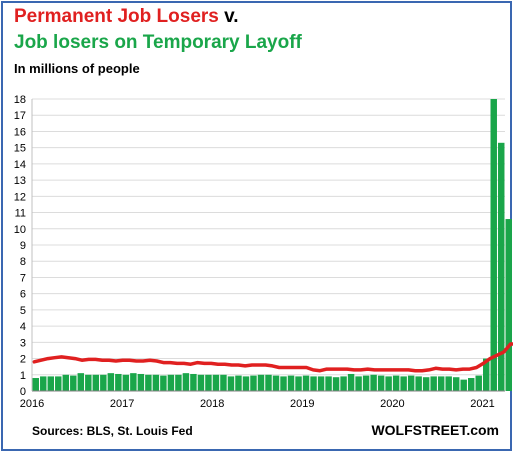 Image resolution: width=513 pixels, height=452 pixels. What do you see at coordinates (20, 100) in the screenshot?
I see `y-tick-label: 18` at bounding box center [20, 100].